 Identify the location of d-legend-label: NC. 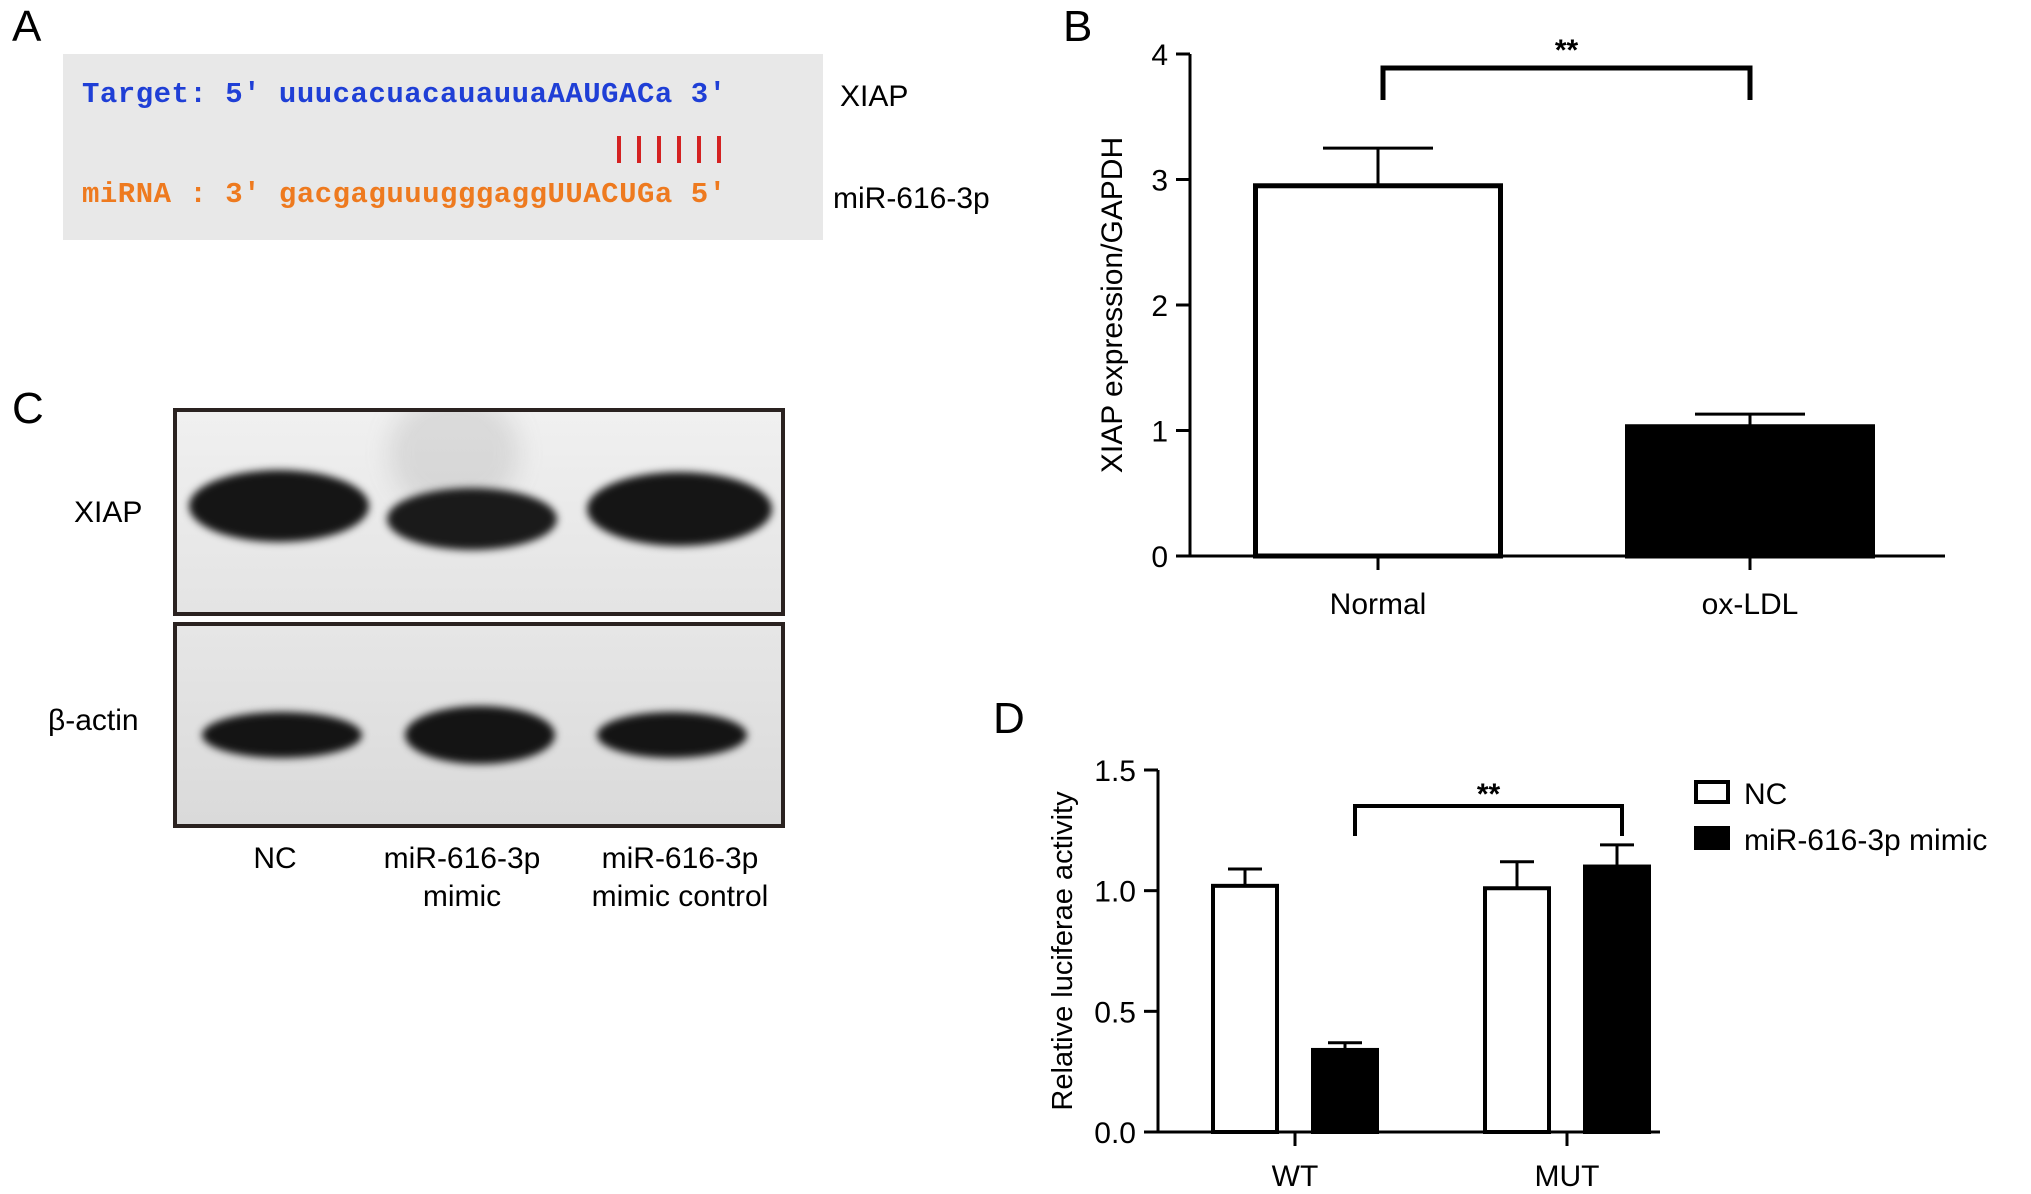
(1765, 794).